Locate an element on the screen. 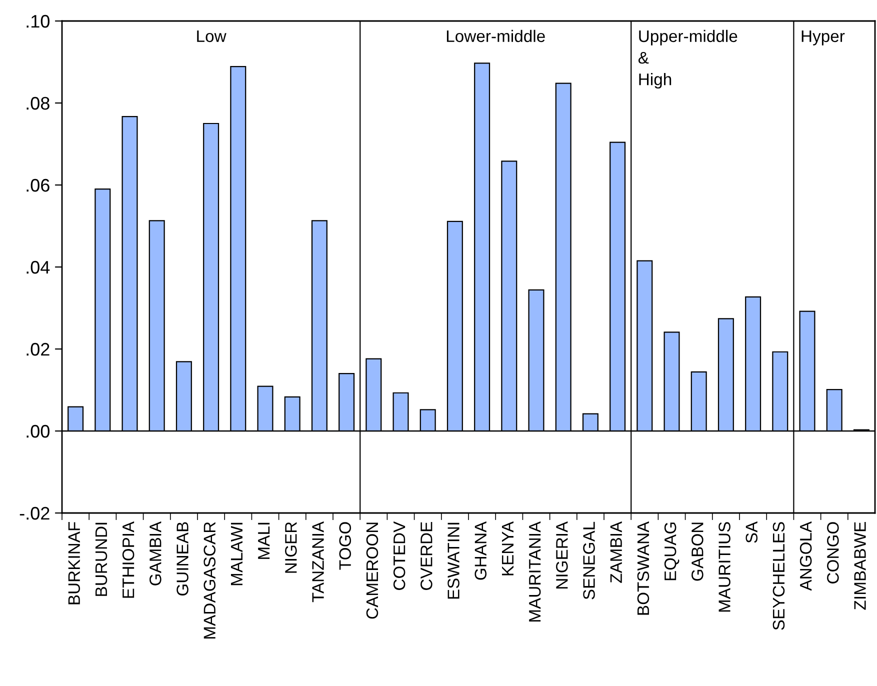  x-tick-label: ETHIOPIA is located at coordinates (128, 559).